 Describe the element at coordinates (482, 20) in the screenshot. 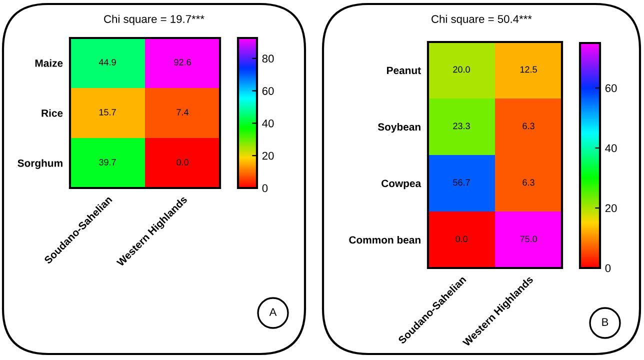

I see `chart-title: Chi square = 50.4***` at that location.